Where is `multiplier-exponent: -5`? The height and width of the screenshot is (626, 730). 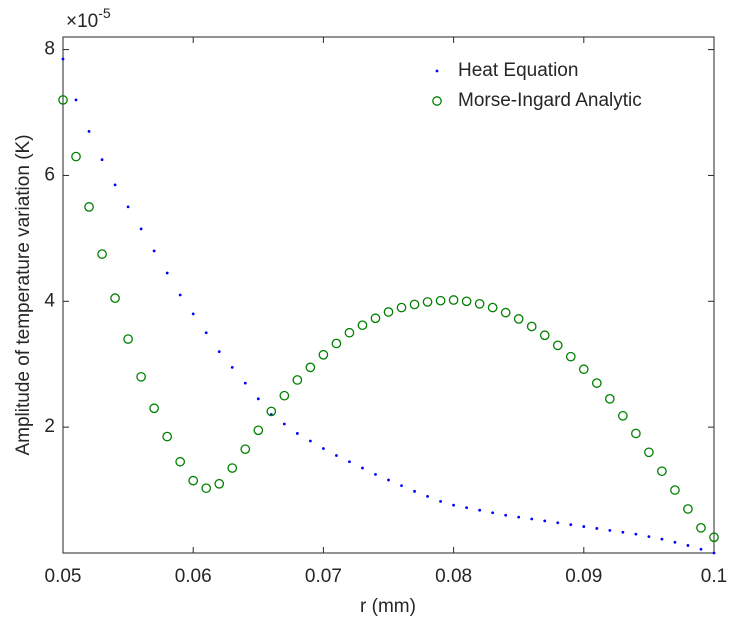
multiplier-exponent: -5 is located at coordinates (104, 13).